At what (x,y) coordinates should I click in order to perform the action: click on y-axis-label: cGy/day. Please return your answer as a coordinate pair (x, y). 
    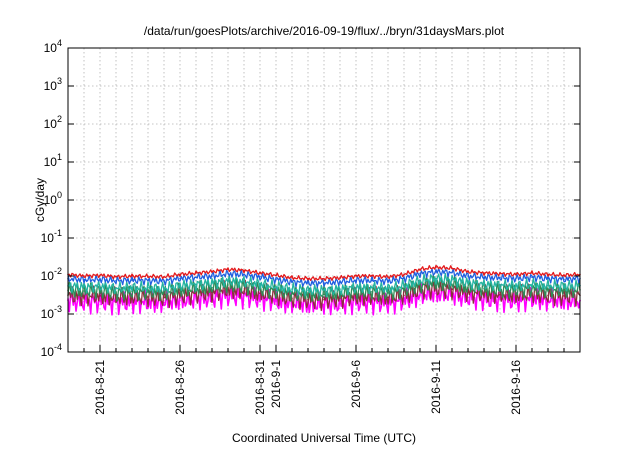
    Looking at the image, I should click on (40, 200).